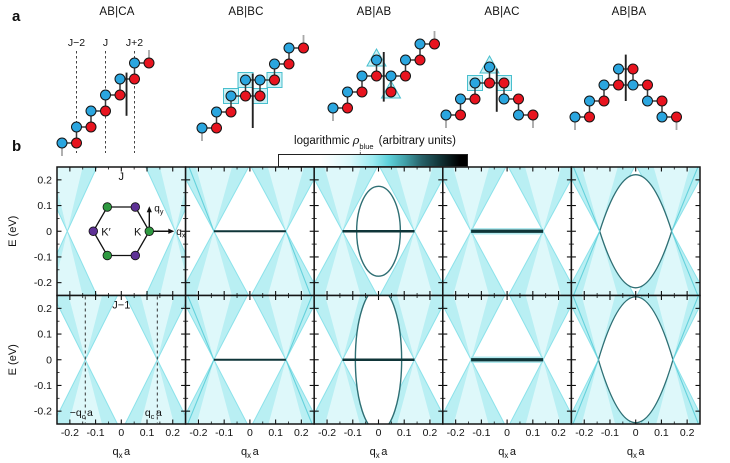 This screenshot has width=730, height=463. Describe the element at coordinates (105, 232) in the screenshot. I see `k-point-label: K′` at that location.